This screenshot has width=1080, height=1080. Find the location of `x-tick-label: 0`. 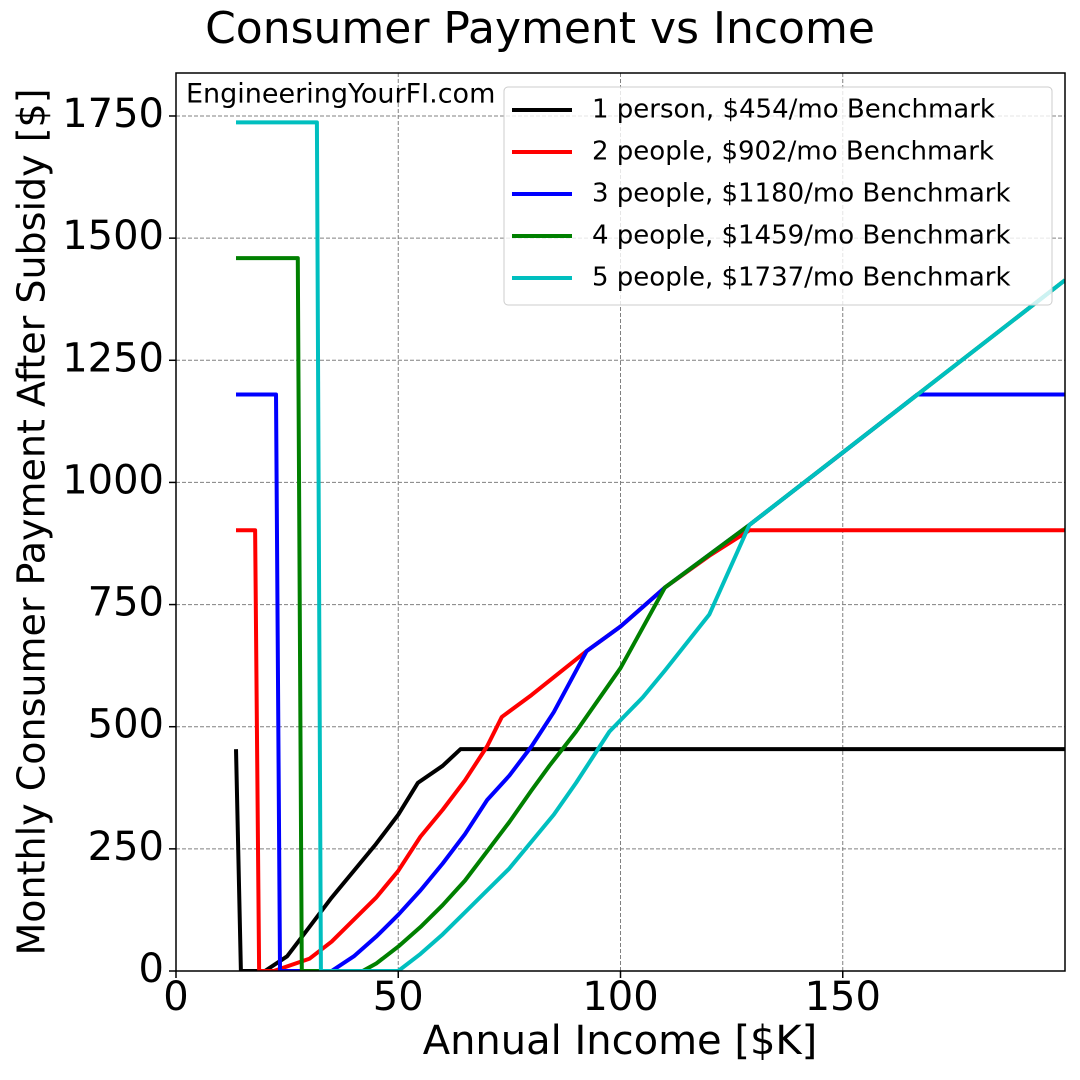

x-tick-label: 0 is located at coordinates (175, 997).